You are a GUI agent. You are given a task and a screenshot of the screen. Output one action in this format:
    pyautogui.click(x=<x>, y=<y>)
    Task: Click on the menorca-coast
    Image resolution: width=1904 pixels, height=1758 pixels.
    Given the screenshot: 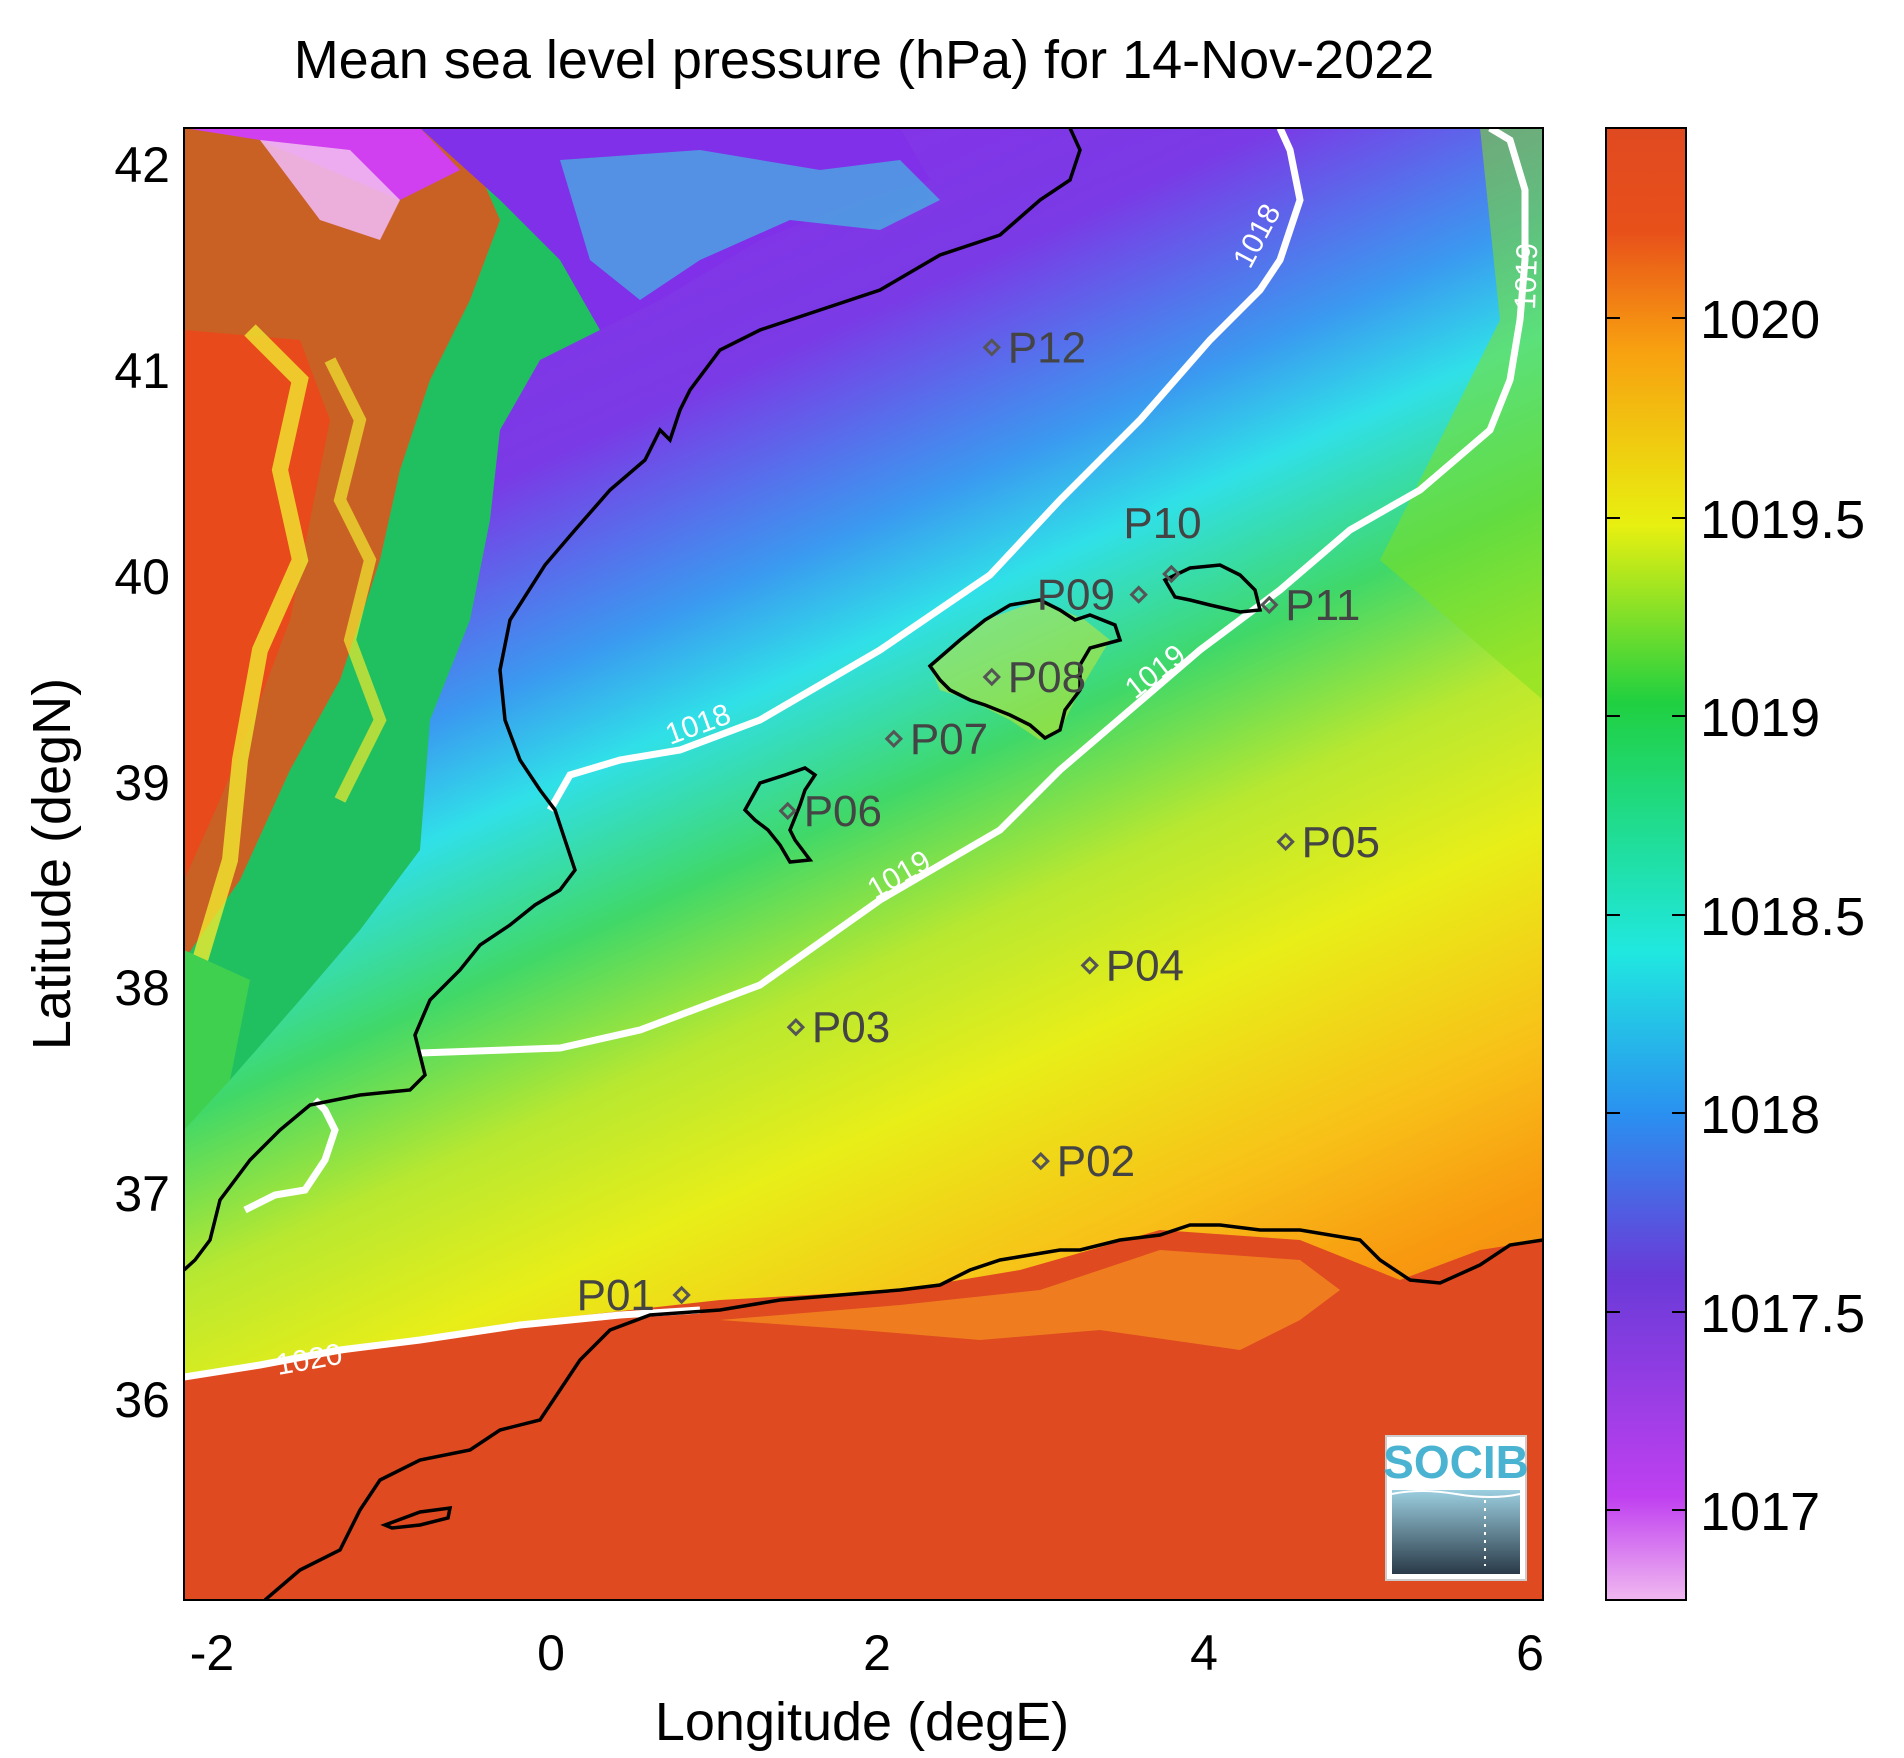 What is the action you would take?
    pyautogui.click(x=1212, y=588)
    